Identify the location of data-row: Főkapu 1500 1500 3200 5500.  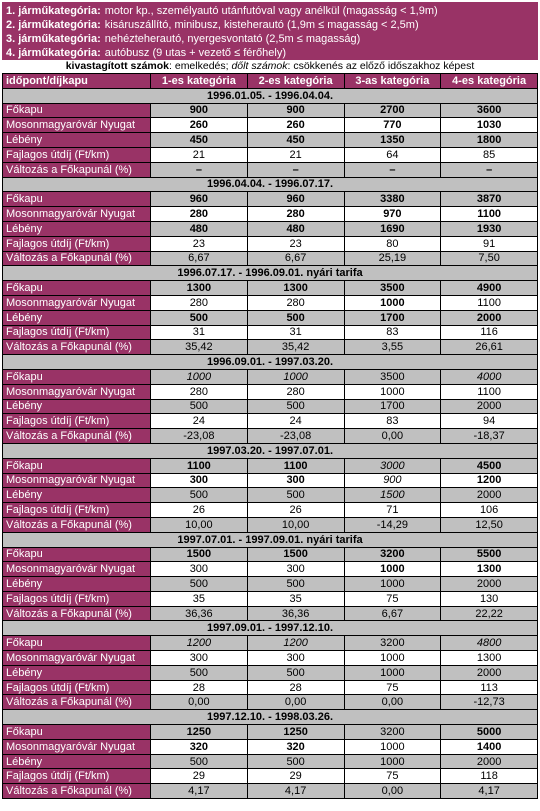
(270, 554).